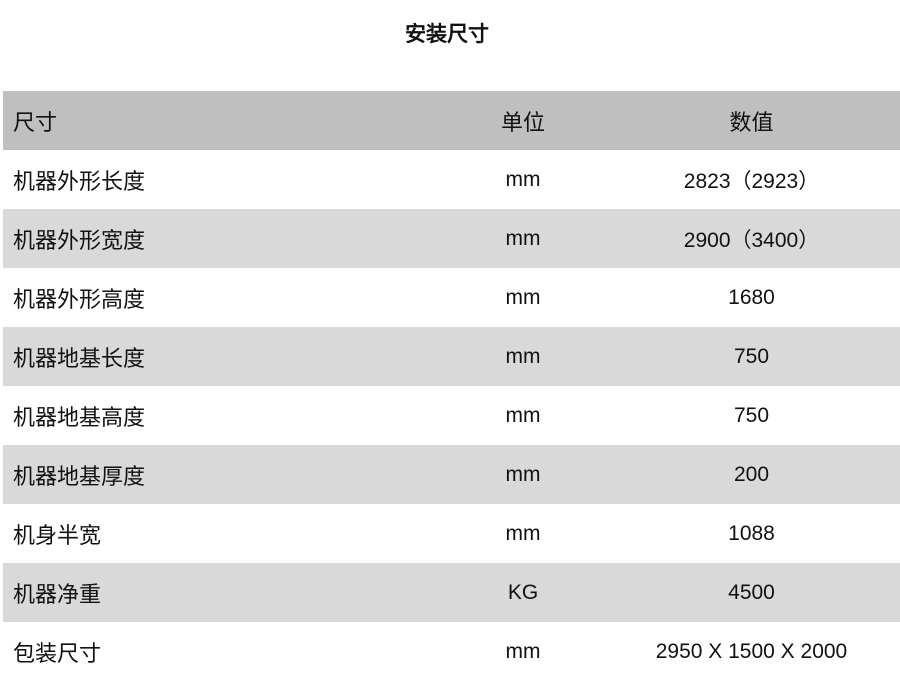 The image size is (900, 699). I want to click on cell-value: 2823（2923）, so click(751, 181).